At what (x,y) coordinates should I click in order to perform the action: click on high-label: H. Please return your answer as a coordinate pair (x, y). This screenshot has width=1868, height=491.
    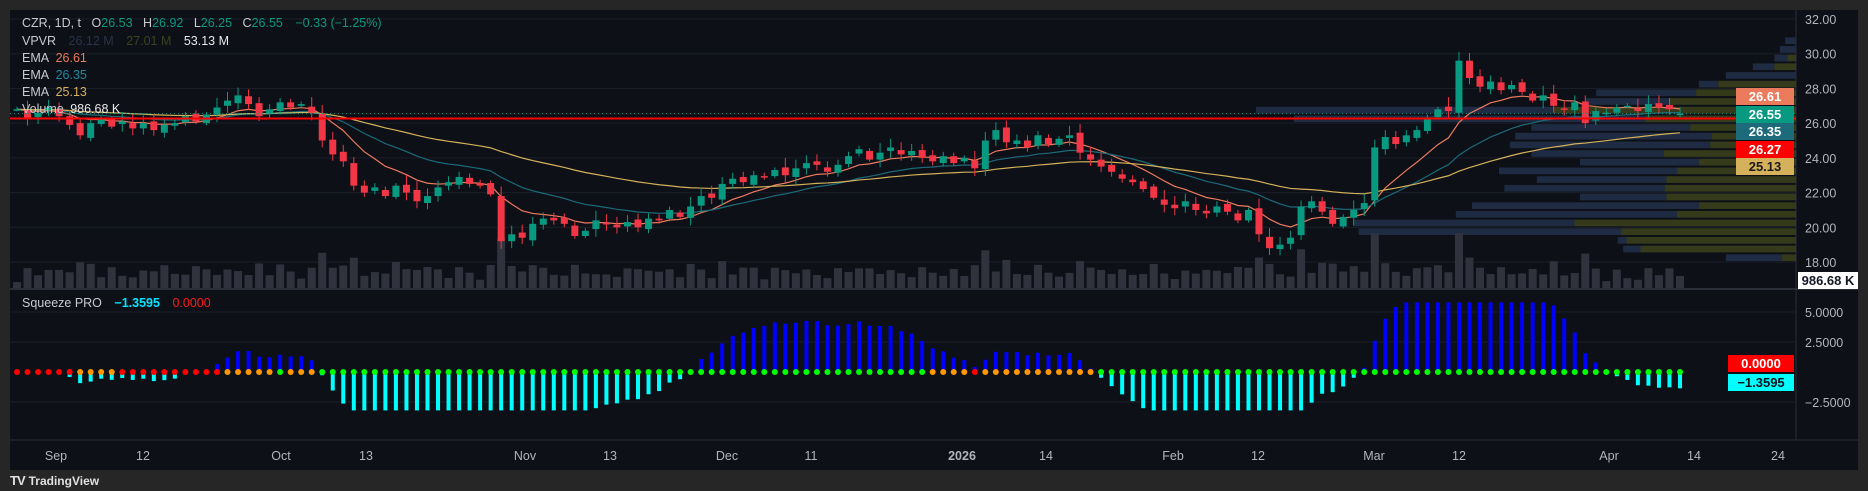
    Looking at the image, I should click on (148, 23).